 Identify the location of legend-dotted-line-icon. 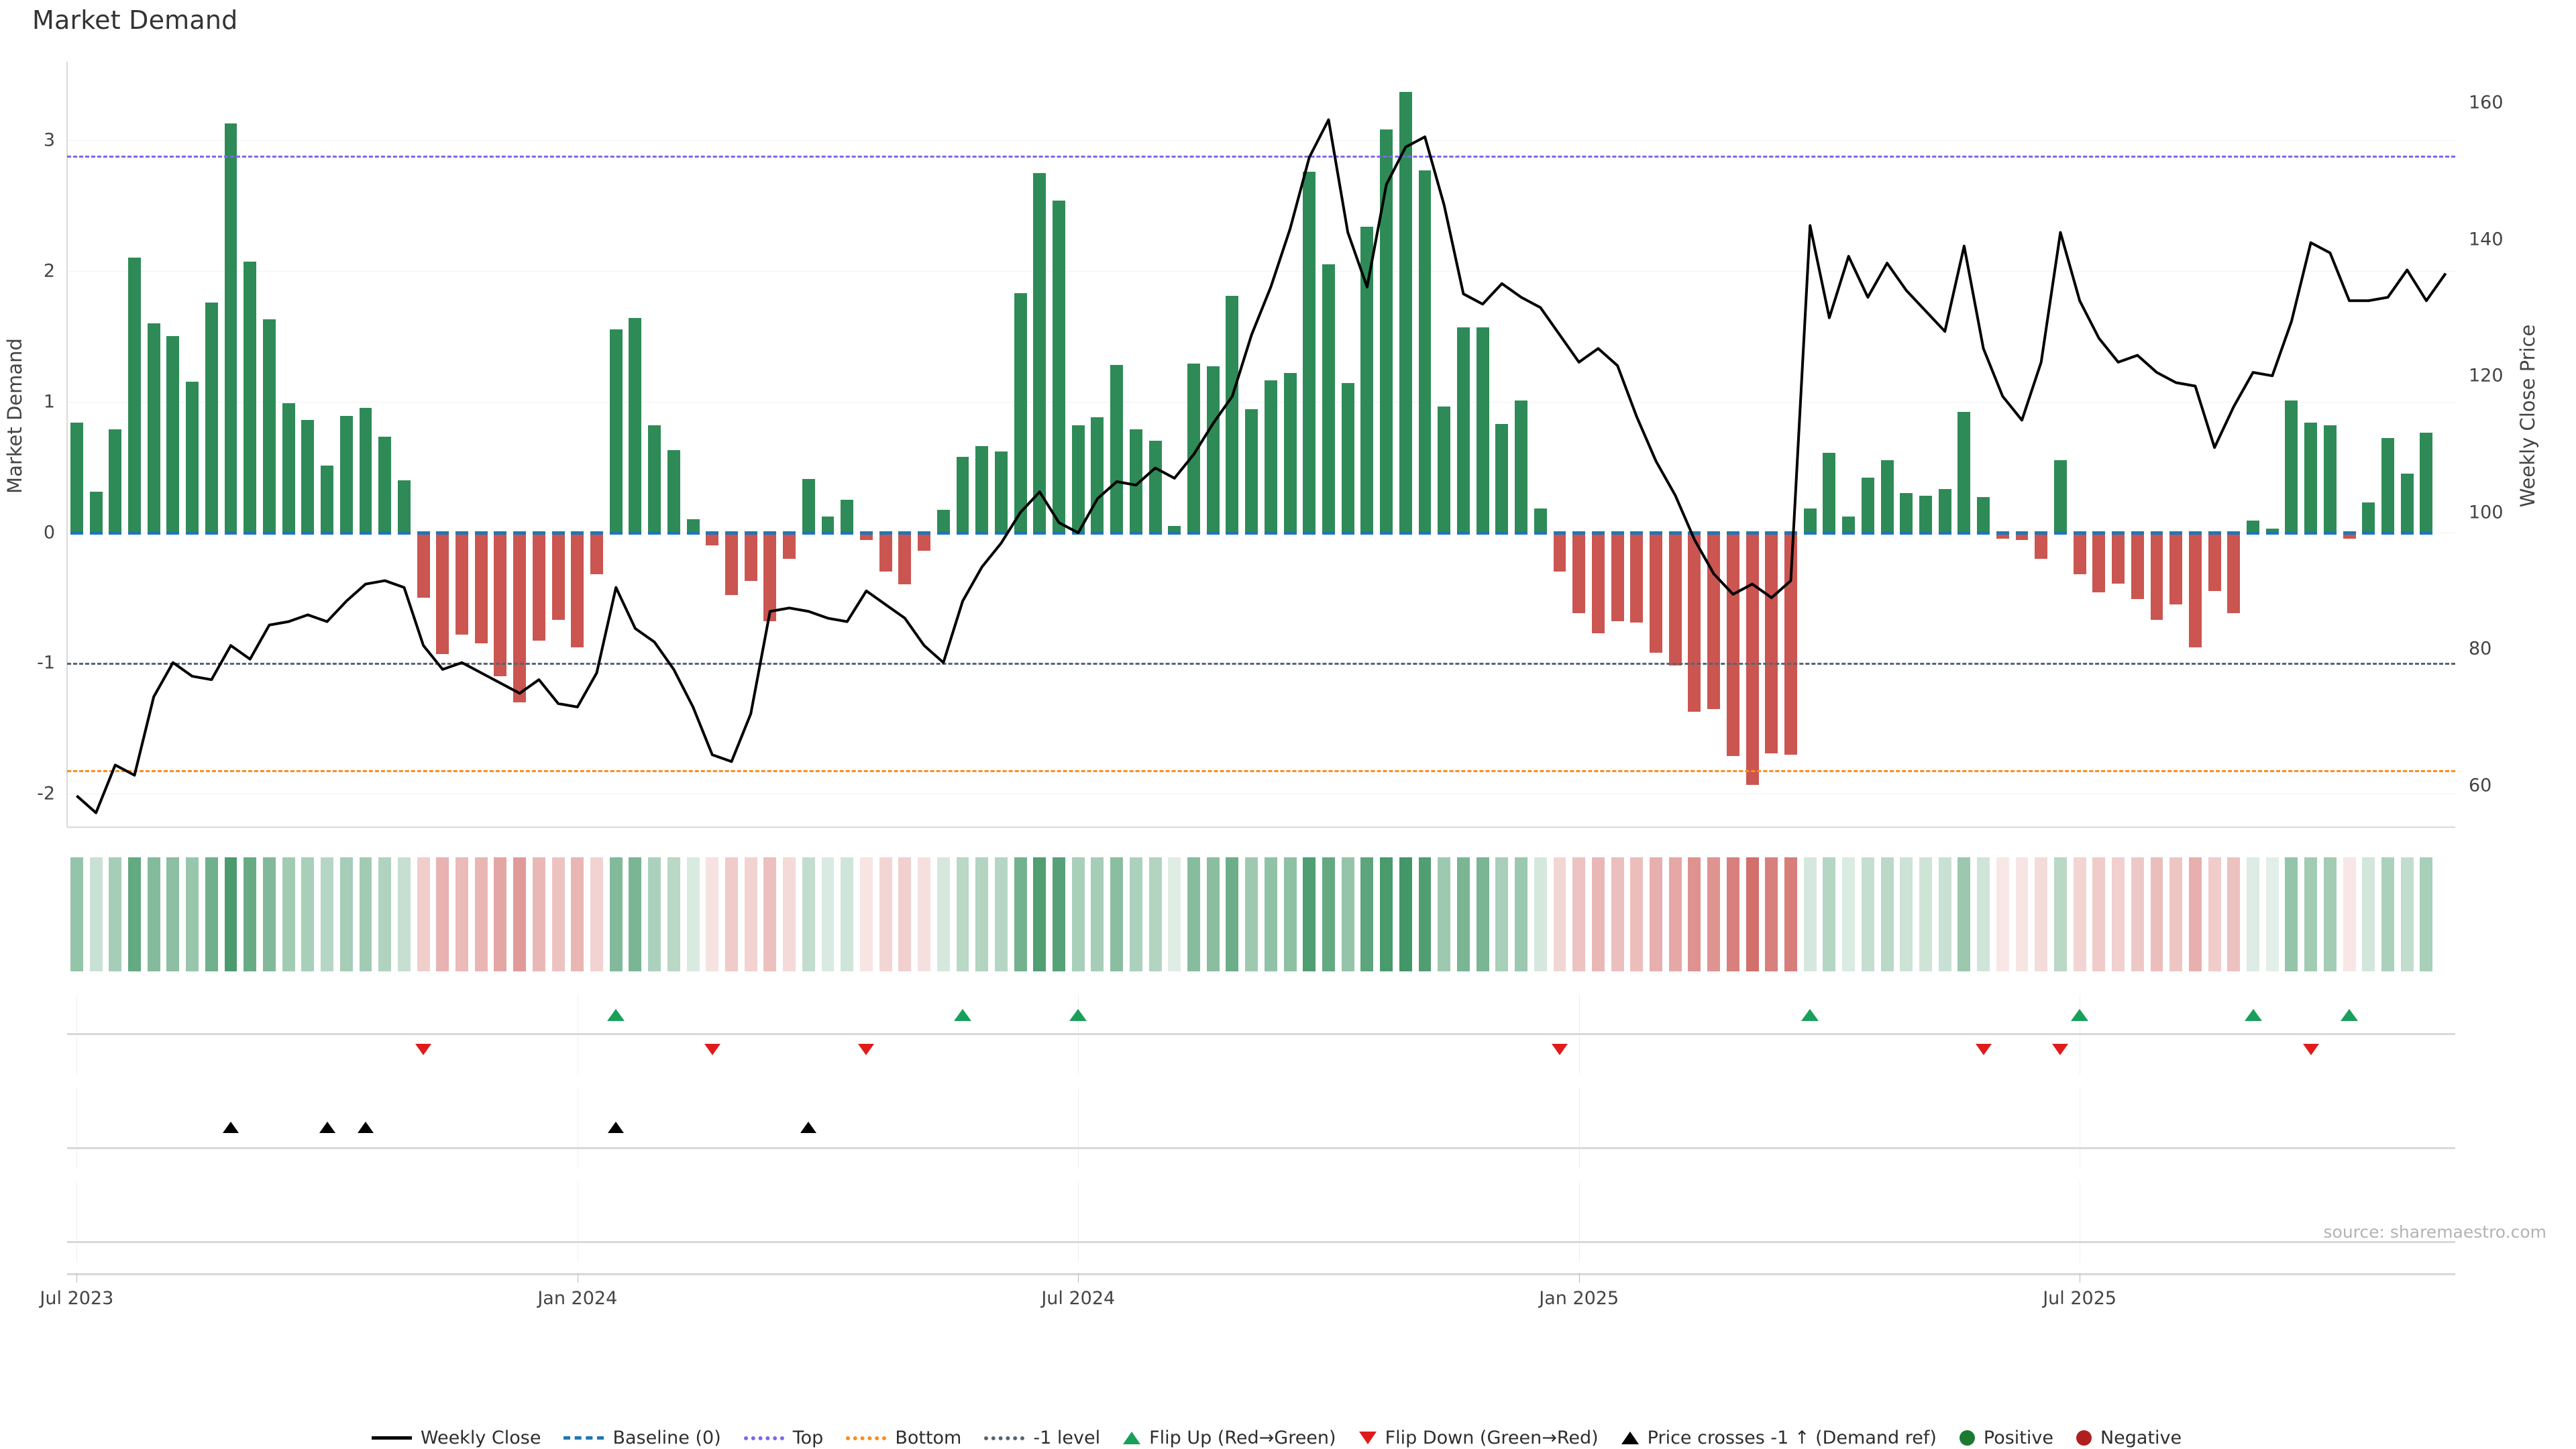
(1004, 1438).